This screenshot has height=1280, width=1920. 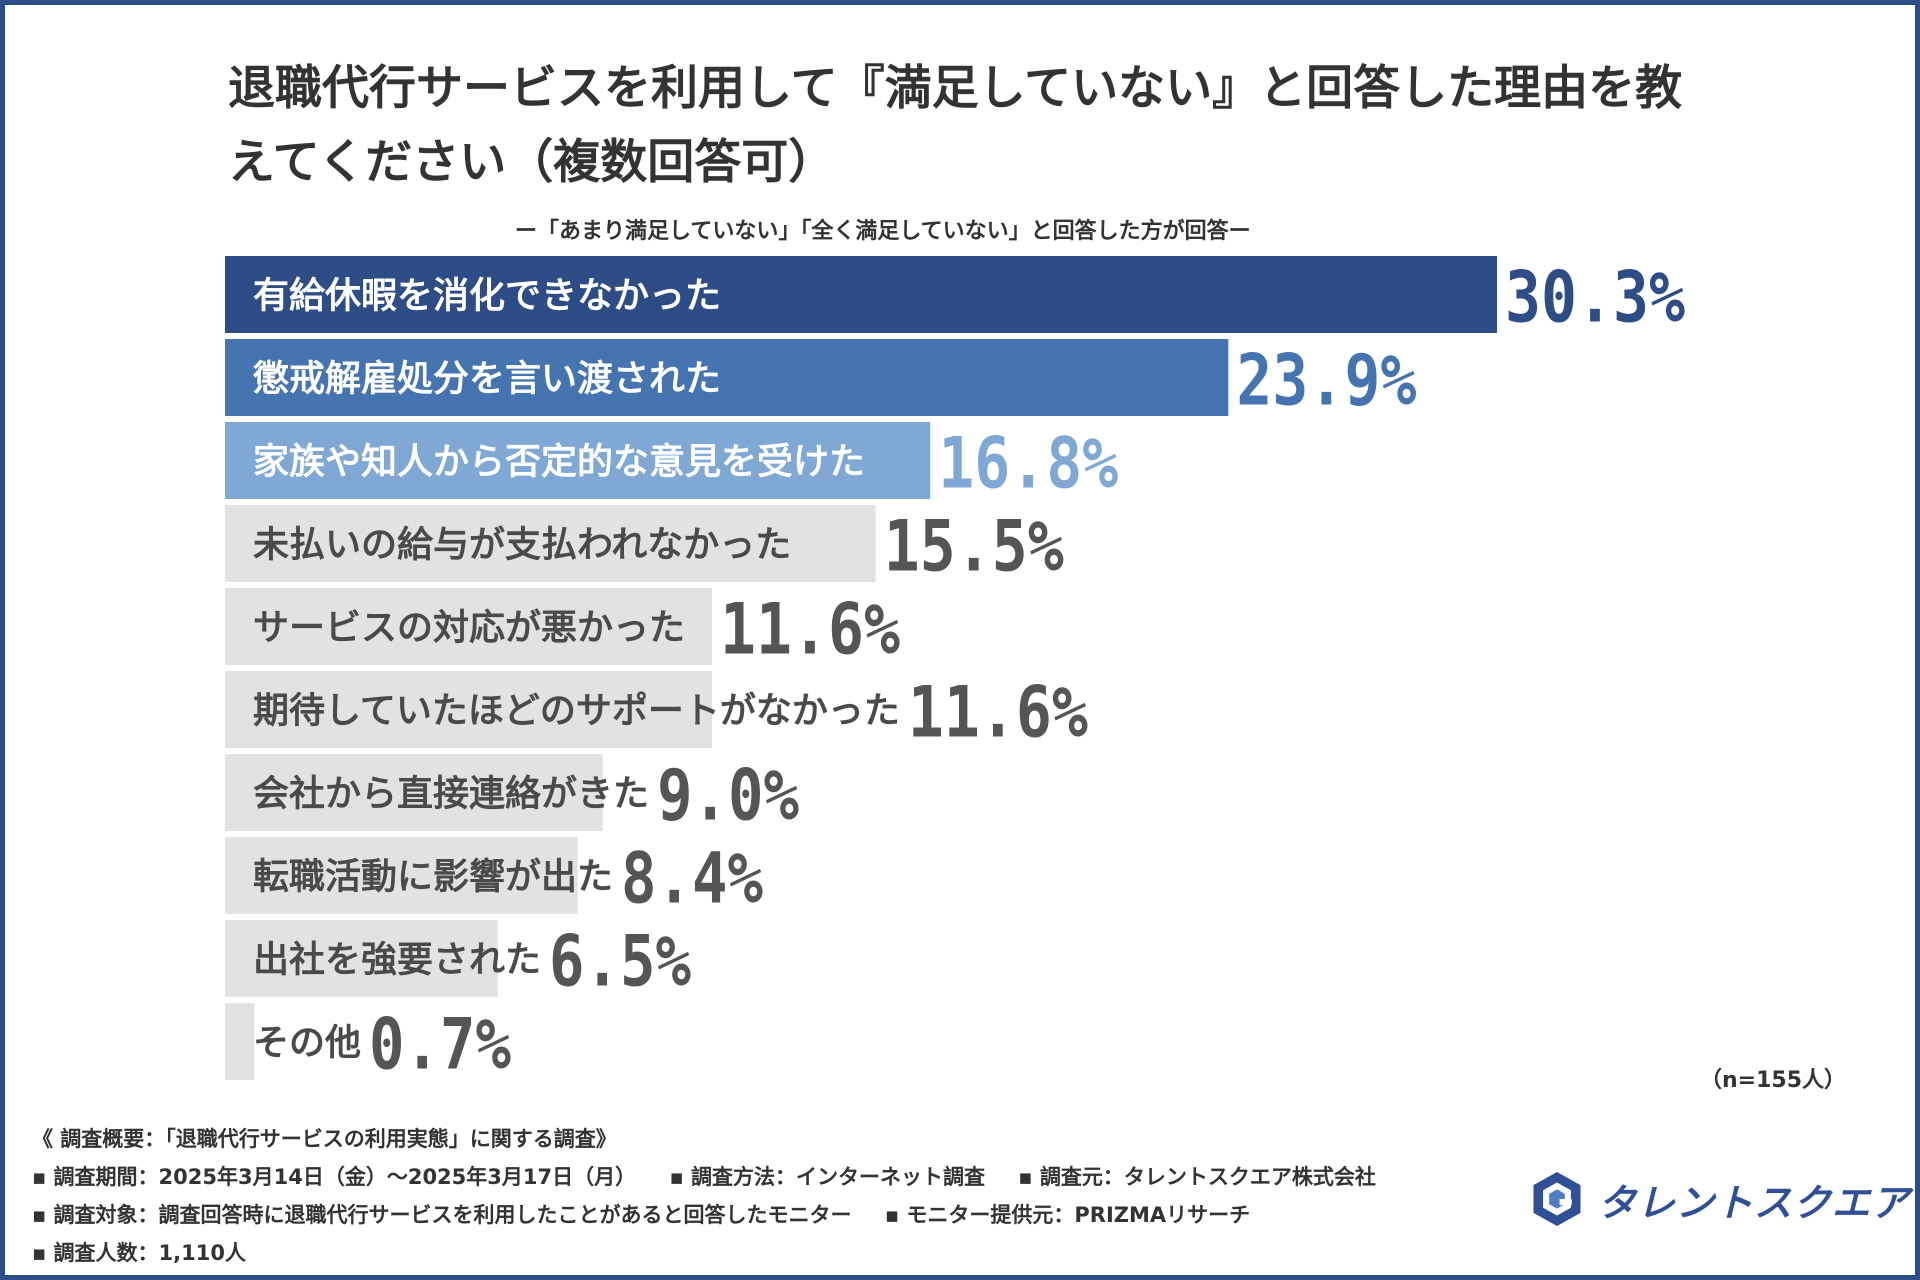 I want to click on bar-value-10: 0.7%, so click(x=440, y=1045).